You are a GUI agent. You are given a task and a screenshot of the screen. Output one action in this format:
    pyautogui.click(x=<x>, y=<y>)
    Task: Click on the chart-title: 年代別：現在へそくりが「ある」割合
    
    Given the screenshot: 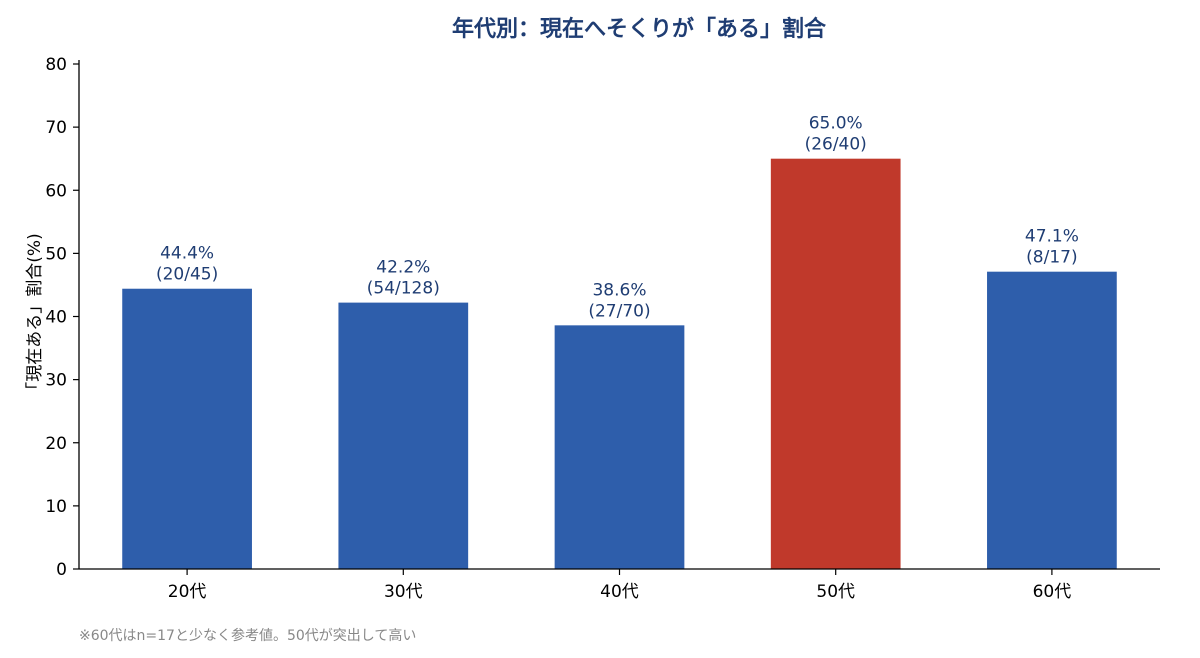 What is the action you would take?
    pyautogui.click(x=639, y=29)
    